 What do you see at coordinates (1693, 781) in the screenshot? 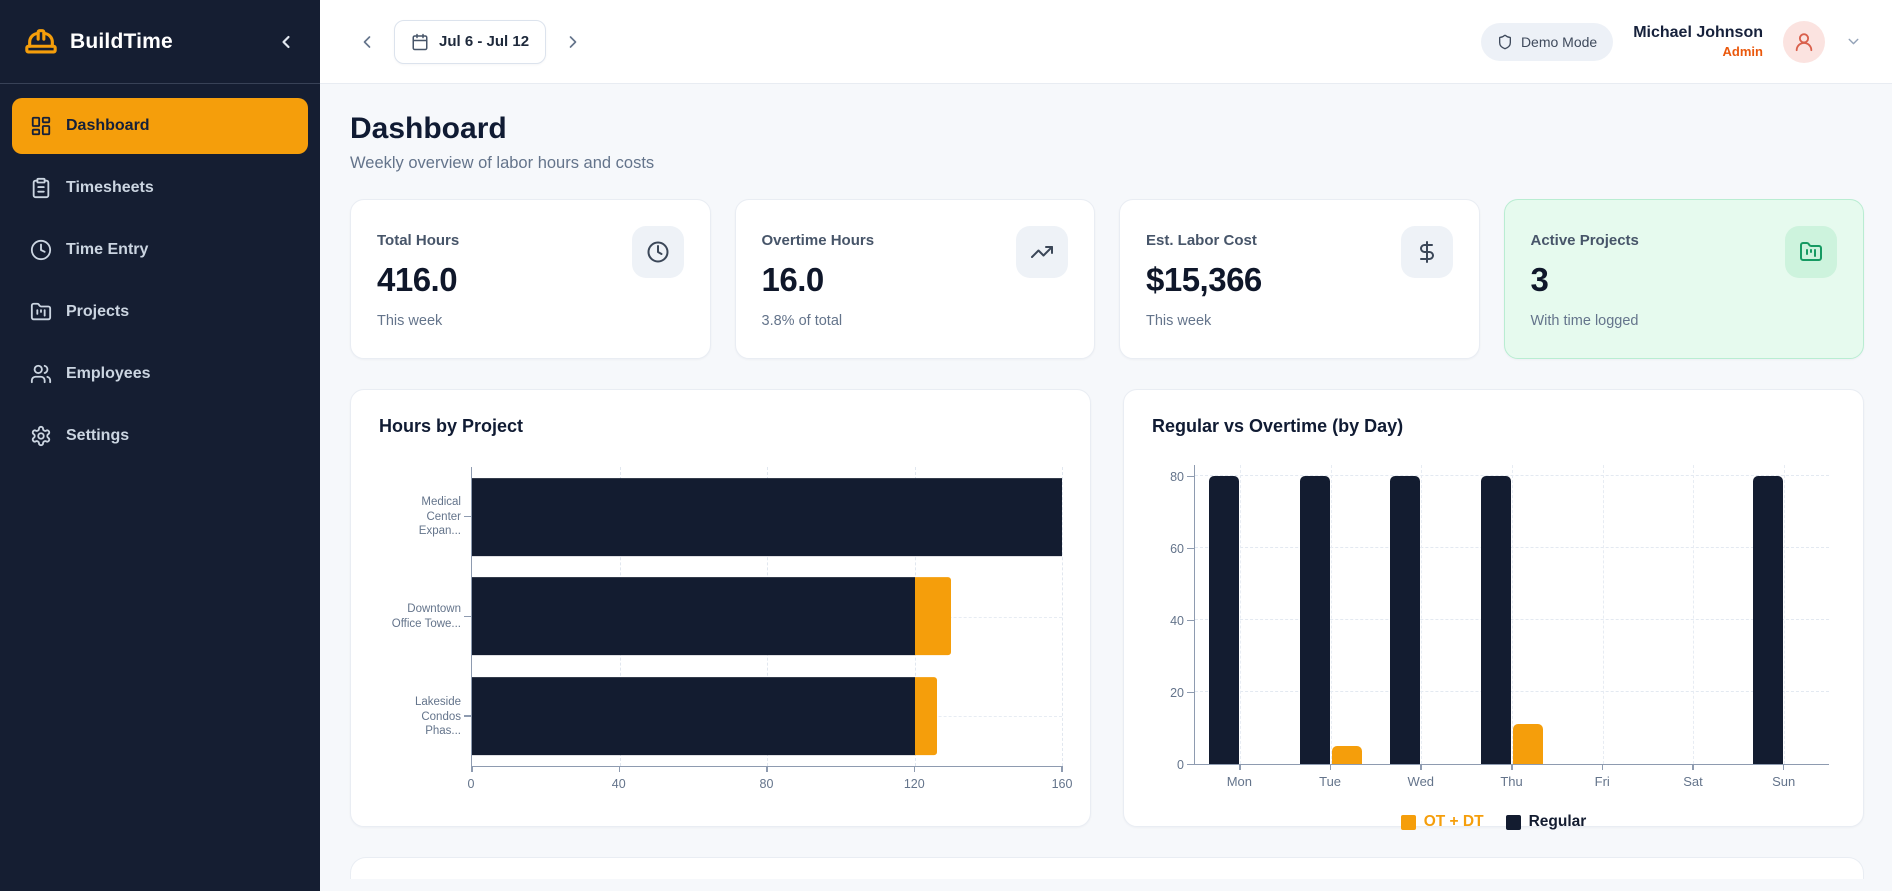
I see `day-label: Sat` at bounding box center [1693, 781].